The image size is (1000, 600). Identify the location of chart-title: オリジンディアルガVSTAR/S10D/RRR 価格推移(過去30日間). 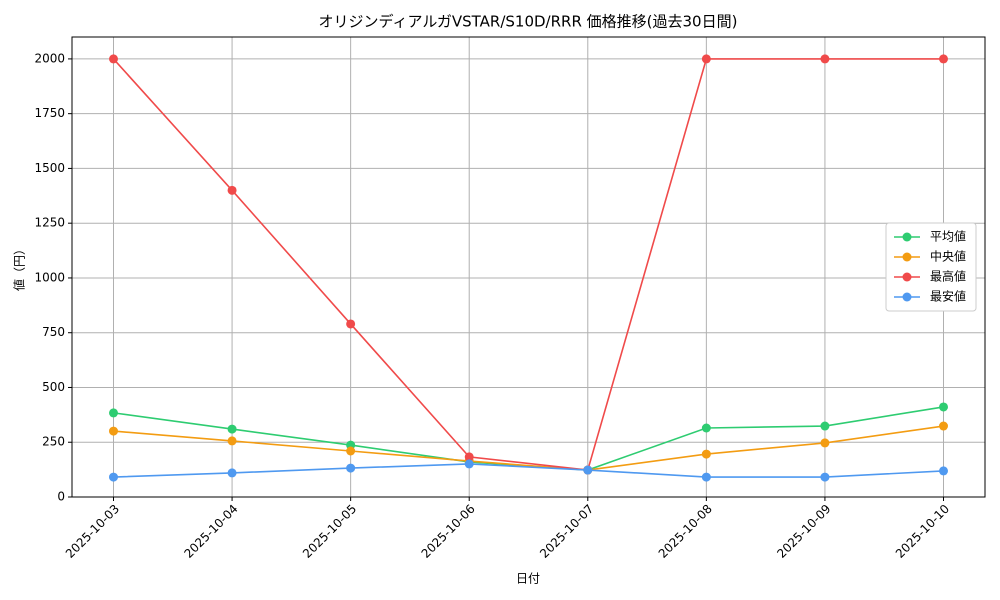
(528, 22).